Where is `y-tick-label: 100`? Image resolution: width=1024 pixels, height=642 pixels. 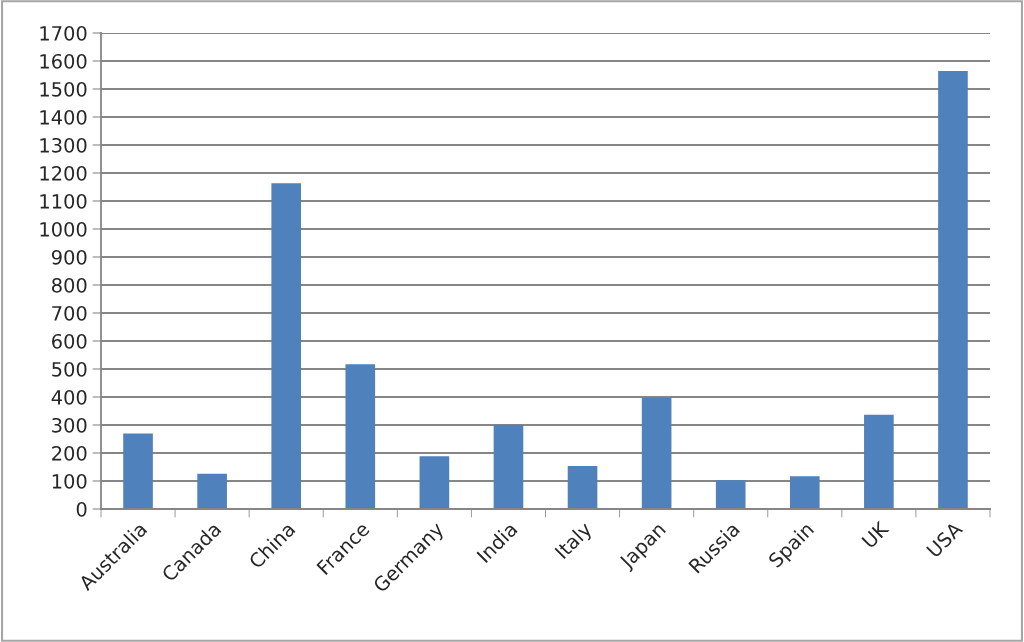
y-tick-label: 100 is located at coordinates (69, 481).